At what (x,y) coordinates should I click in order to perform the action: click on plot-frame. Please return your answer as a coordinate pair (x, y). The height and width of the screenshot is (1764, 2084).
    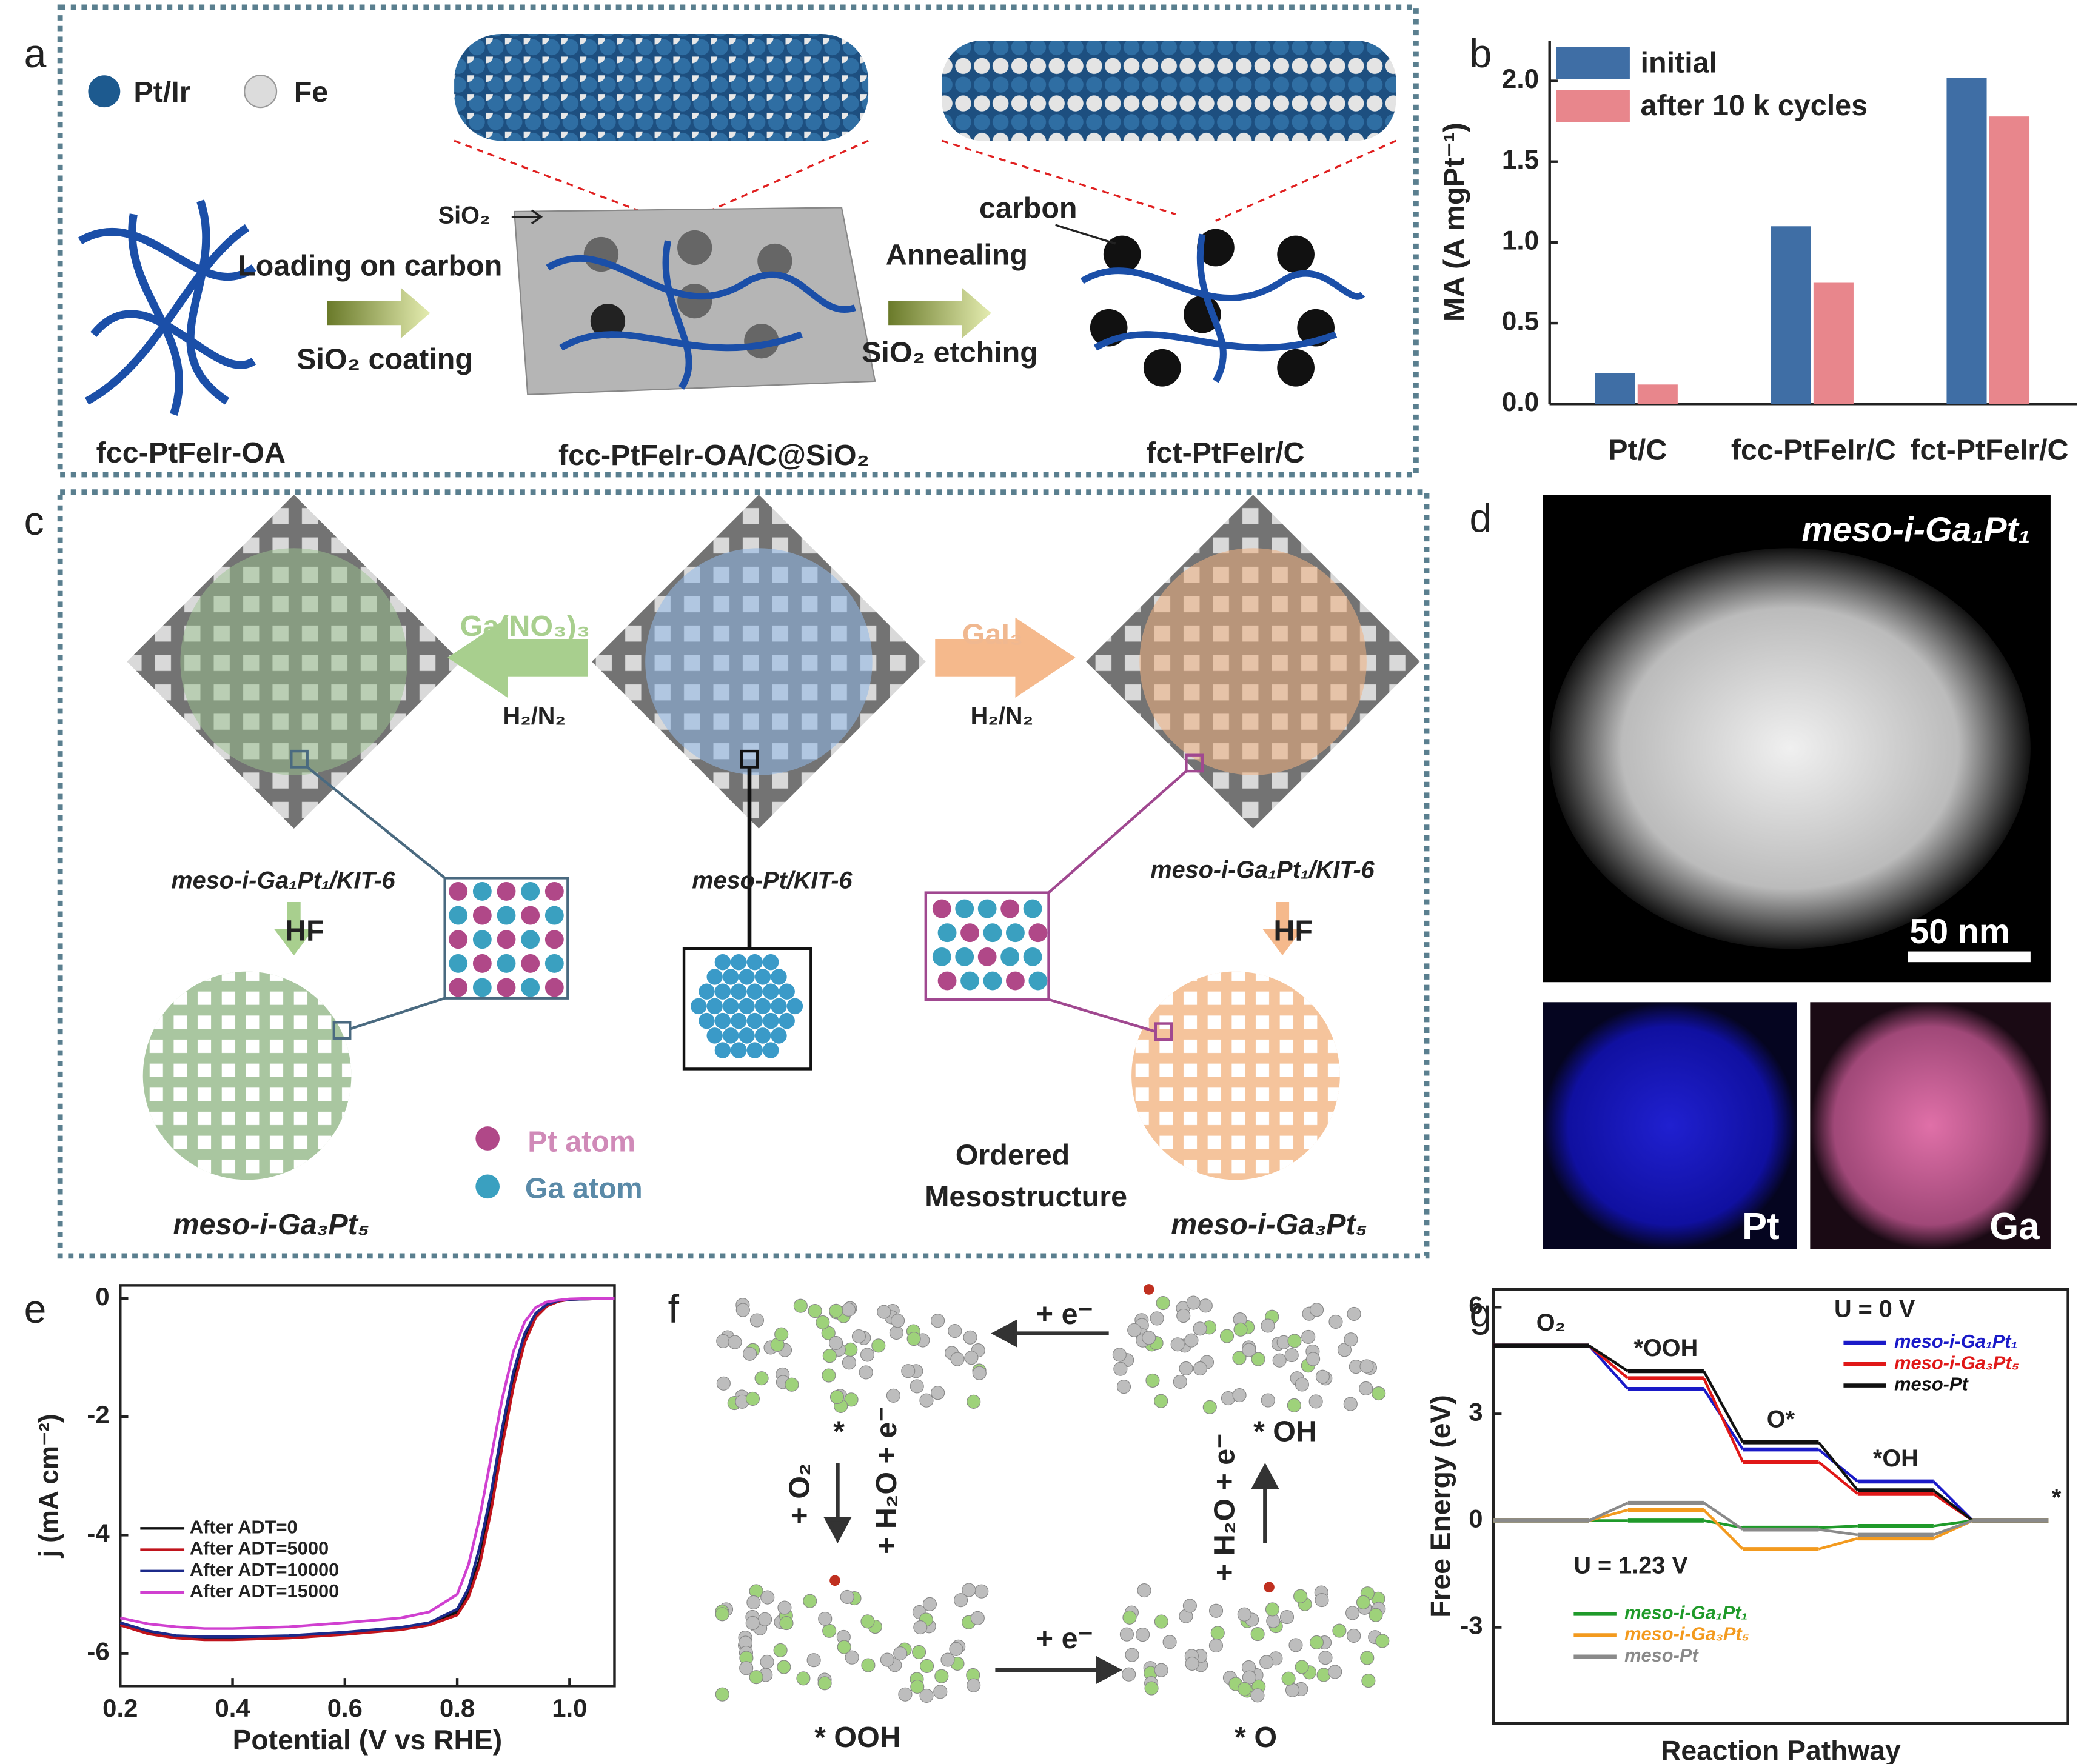
    Looking at the image, I should click on (1780, 1506).